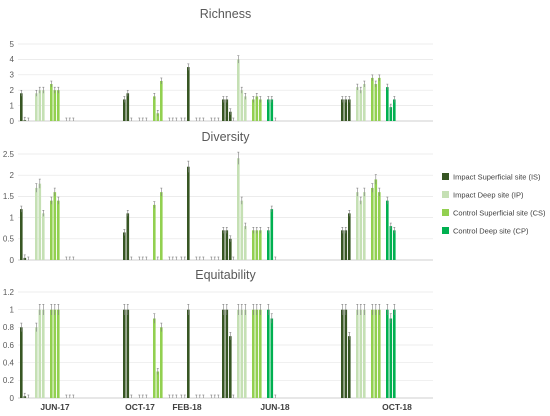  What do you see at coordinates (9, 362) in the screenshot?
I see `y-tick-label: 0.4` at bounding box center [9, 362].